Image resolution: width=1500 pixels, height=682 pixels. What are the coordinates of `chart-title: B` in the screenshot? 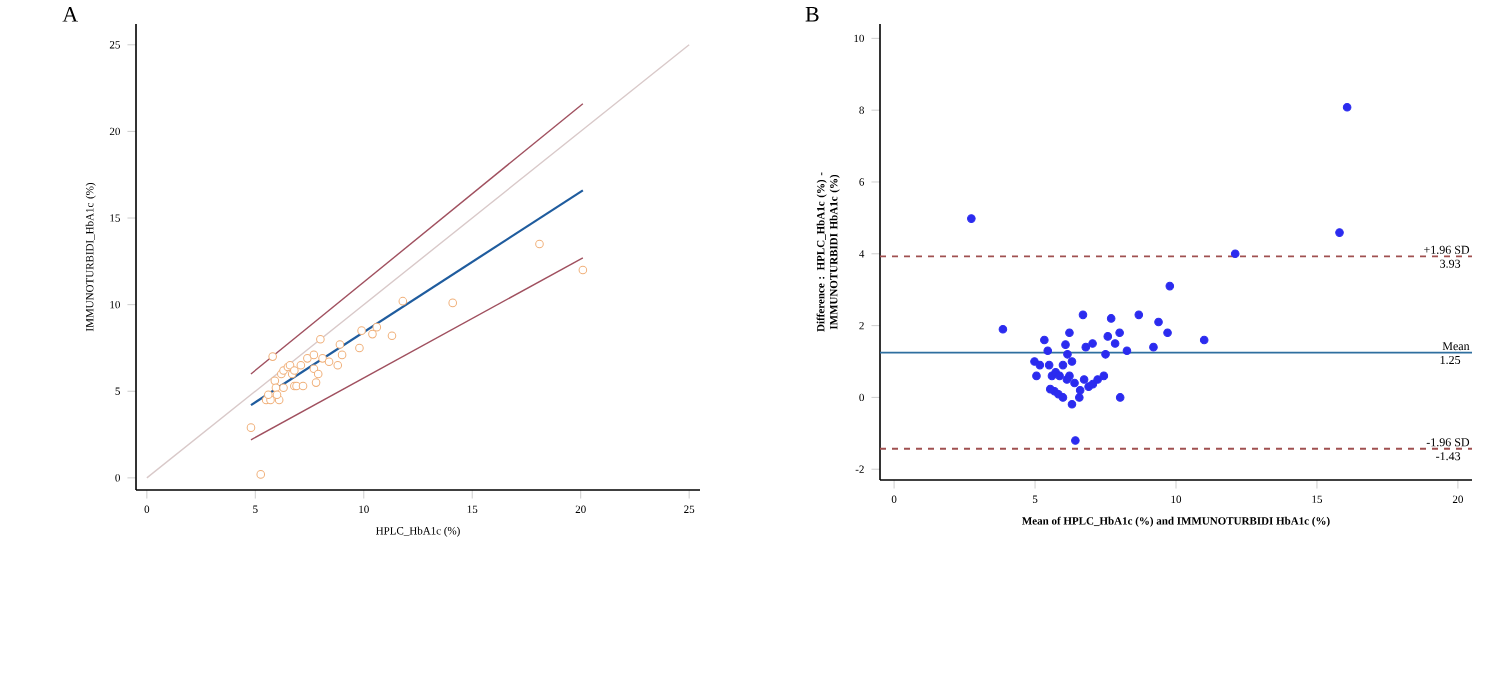 It's located at (812, 14).